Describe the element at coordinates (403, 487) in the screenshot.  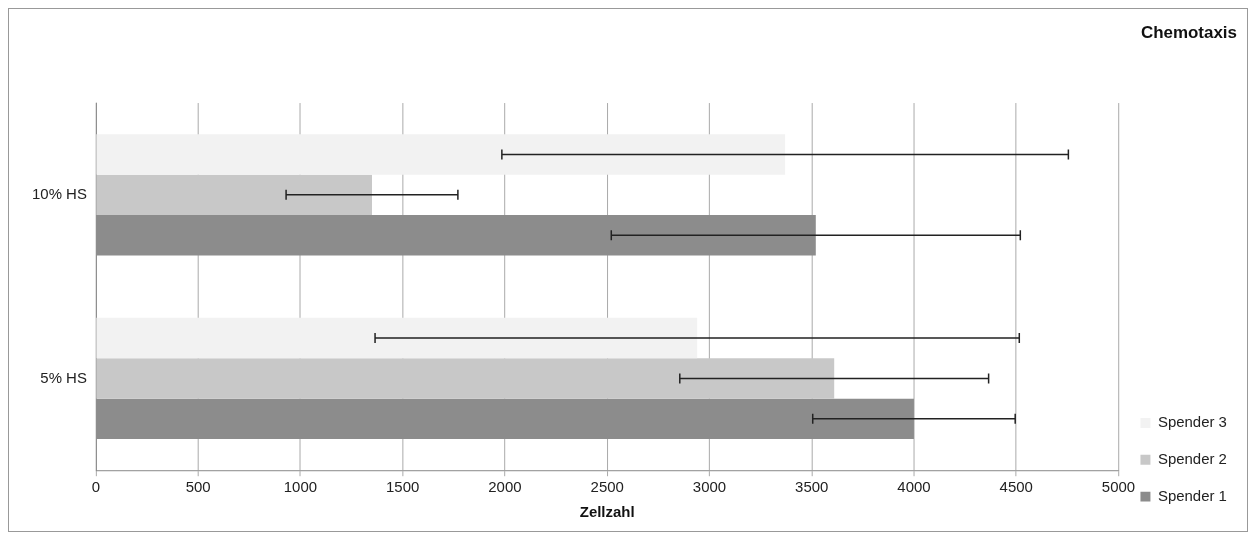
I see `x-tick-label: 1500` at that location.